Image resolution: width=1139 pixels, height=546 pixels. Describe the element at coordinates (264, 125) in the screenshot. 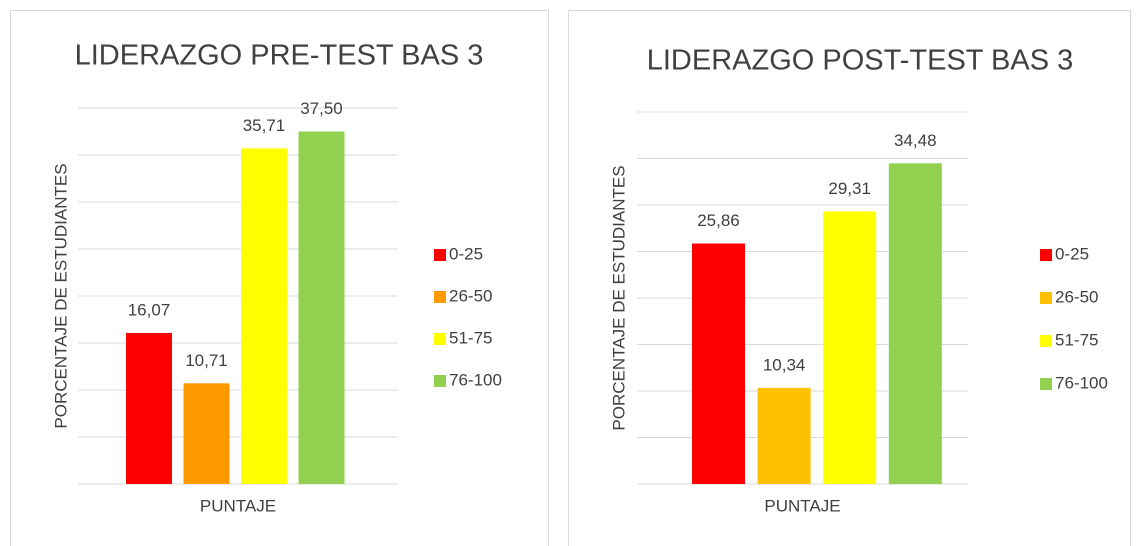

I see `data-label: 35,71` at that location.